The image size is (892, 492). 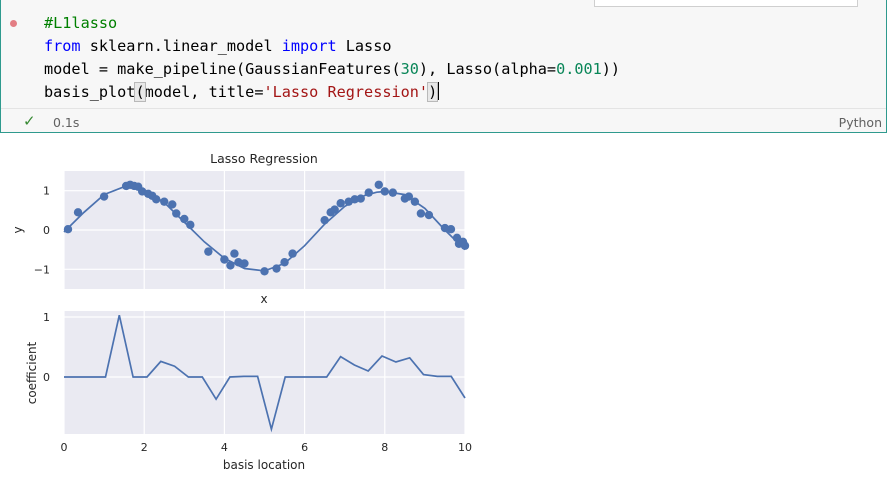 What do you see at coordinates (433, 92) in the screenshot?
I see `bracket-match: )` at bounding box center [433, 92].